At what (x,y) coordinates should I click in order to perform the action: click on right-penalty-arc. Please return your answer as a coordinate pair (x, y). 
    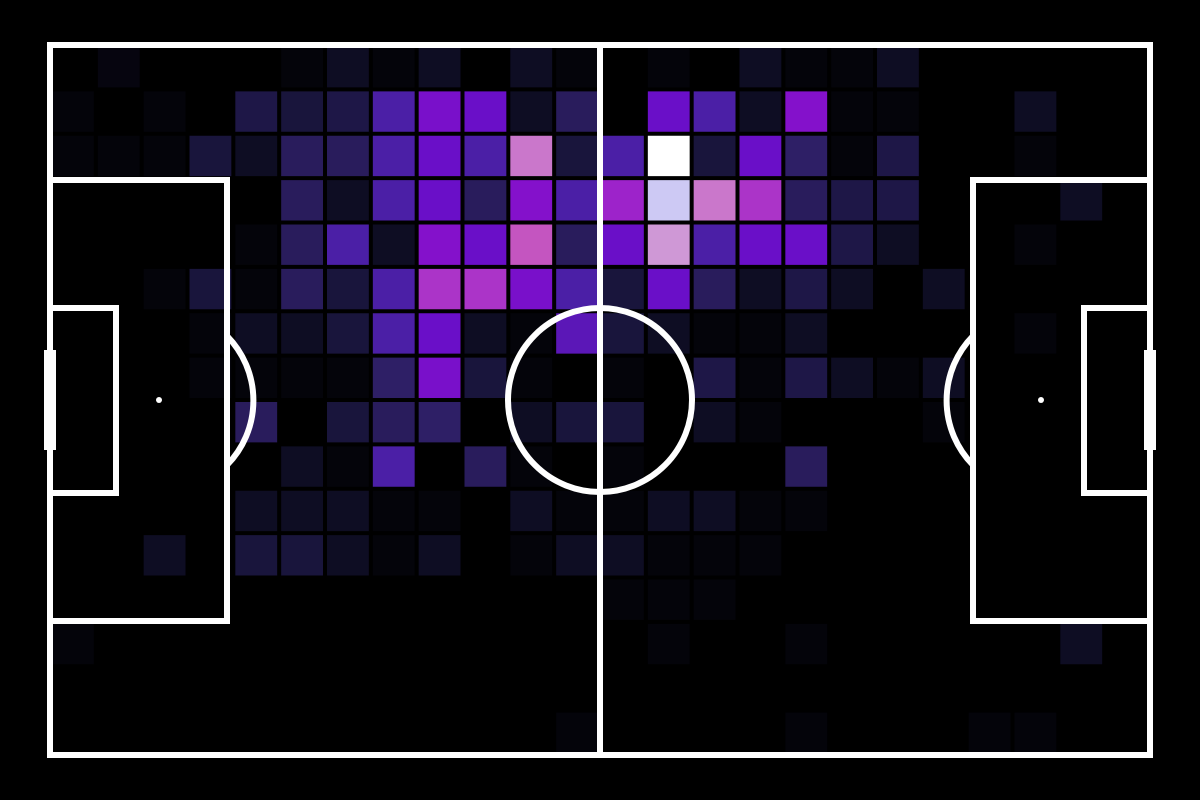
    Looking at the image, I should click on (959, 400).